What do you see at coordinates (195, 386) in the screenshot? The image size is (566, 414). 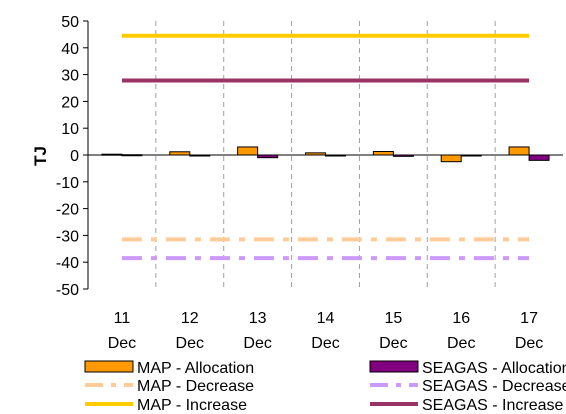 I see `legend-label: MAP - Decrease` at bounding box center [195, 386].